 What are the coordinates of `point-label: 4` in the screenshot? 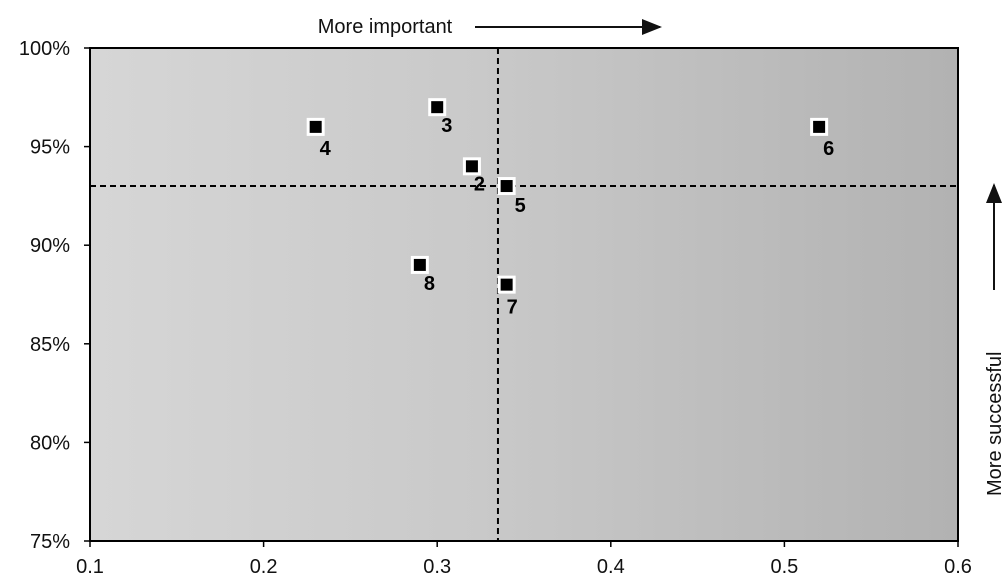 It's located at (326, 149).